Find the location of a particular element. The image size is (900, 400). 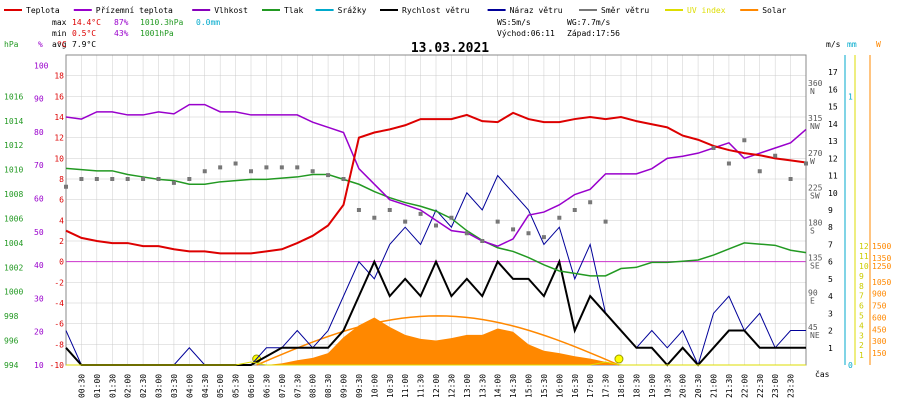

ms-tick: 11 is located at coordinates (833, 176).